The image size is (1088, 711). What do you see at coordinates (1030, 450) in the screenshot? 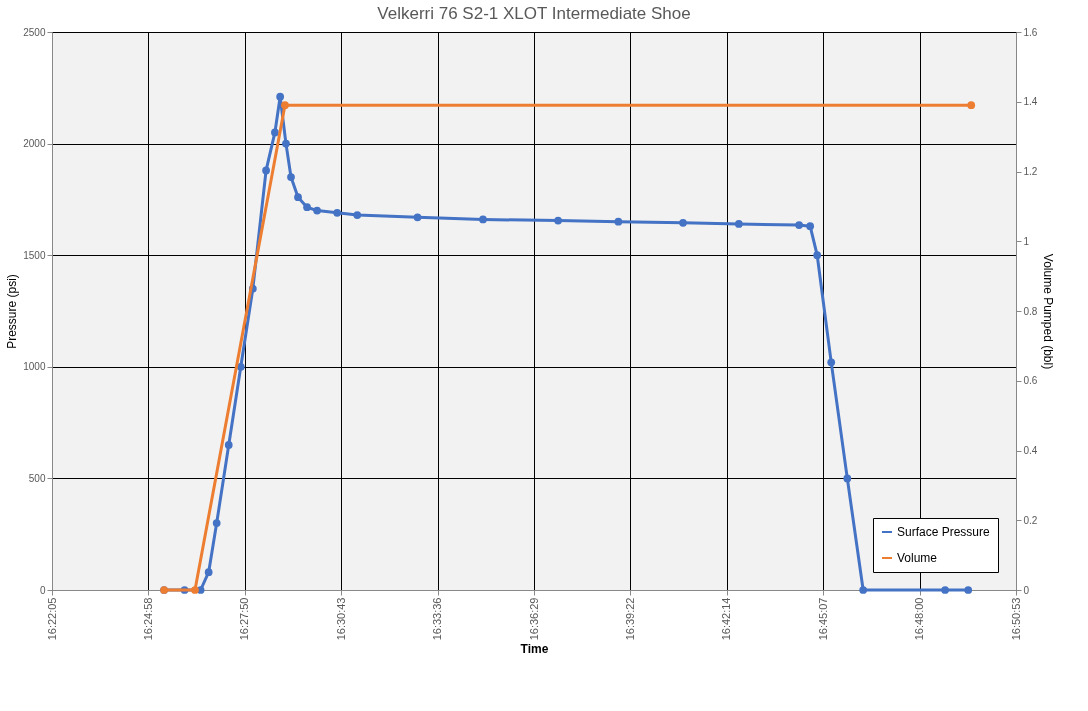
I see `y2-tick-label: 0.4` at bounding box center [1030, 450].